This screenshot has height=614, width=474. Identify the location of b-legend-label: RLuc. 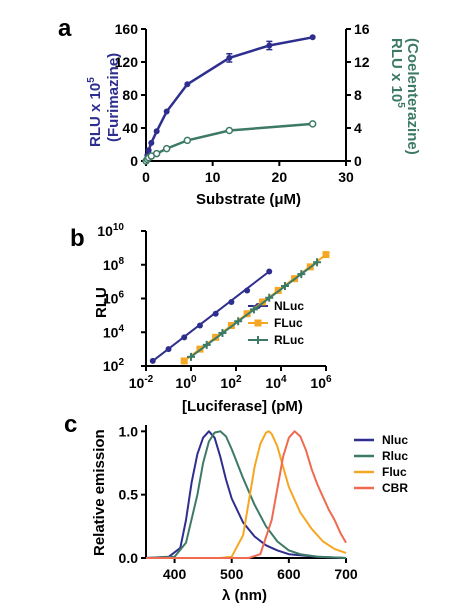
(289, 340).